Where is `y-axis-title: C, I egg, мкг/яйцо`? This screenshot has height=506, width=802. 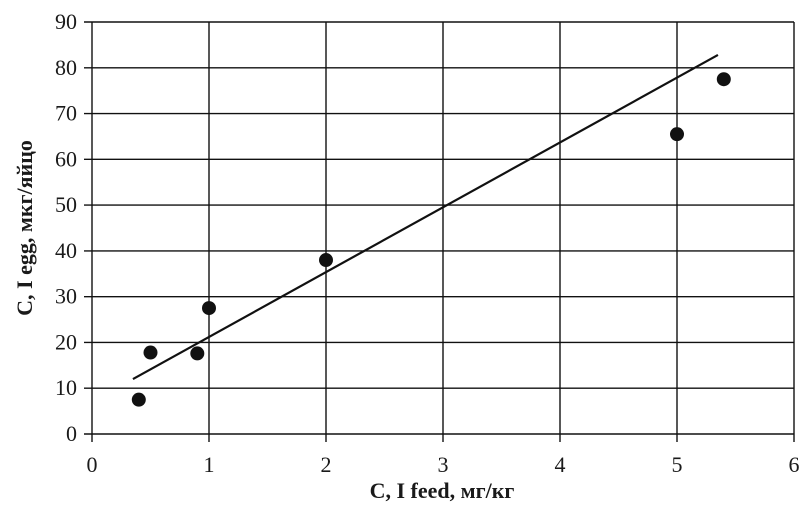
y-axis-title: C, I egg, мкг/яйцо is located at coordinates (24, 228).